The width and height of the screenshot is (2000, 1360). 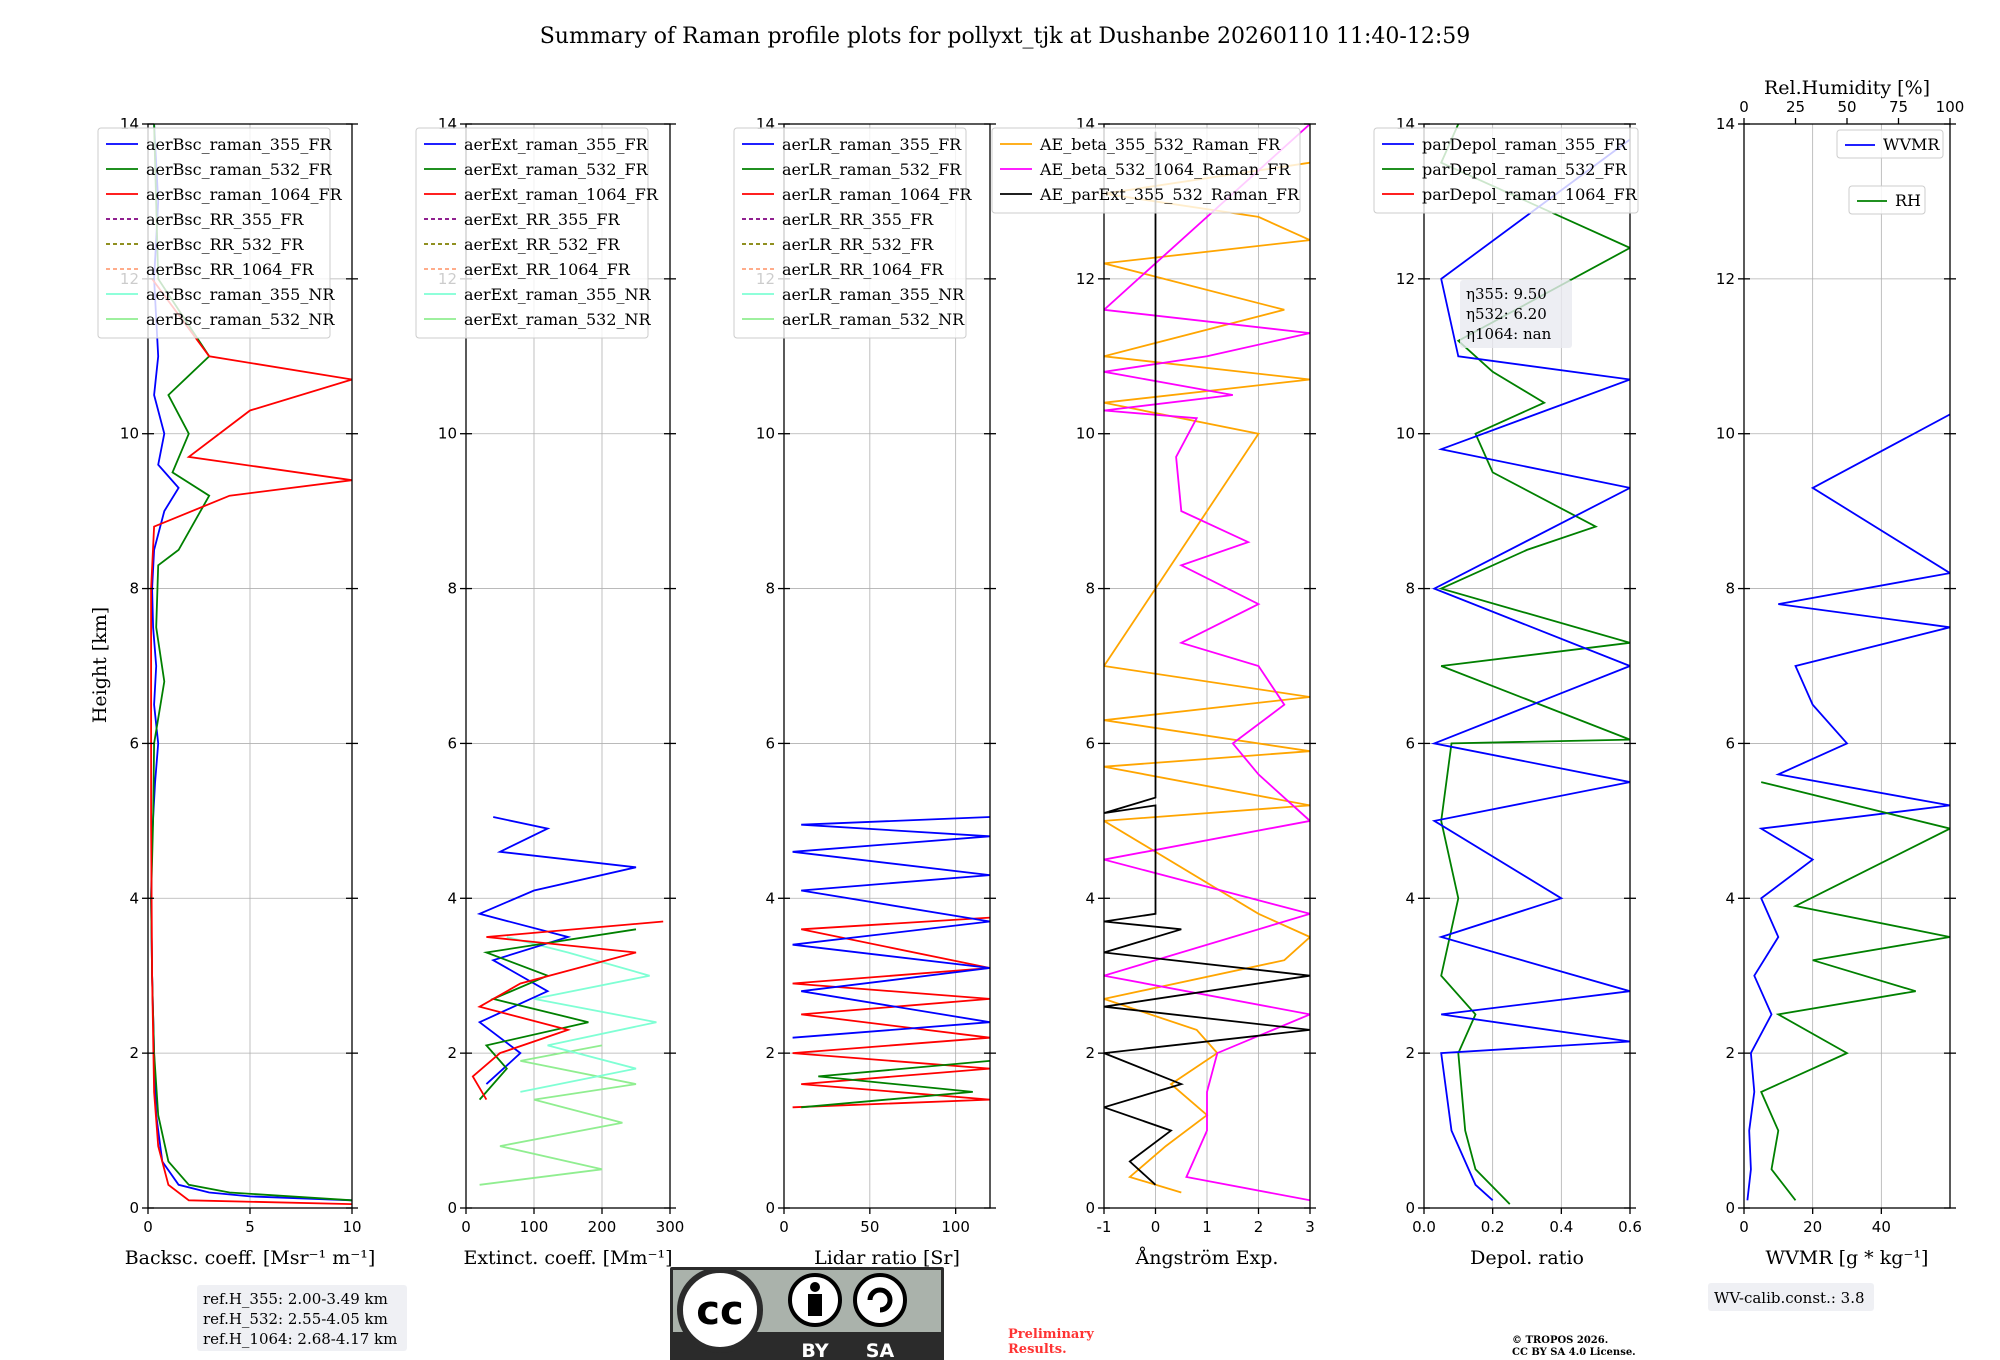 I want to click on legend-label-bsc-3: aerBsc_RR_355_FR, so click(x=225, y=219).